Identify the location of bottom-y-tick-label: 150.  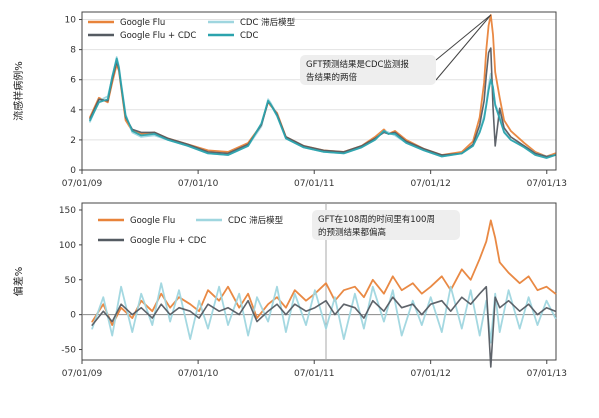
(67, 211).